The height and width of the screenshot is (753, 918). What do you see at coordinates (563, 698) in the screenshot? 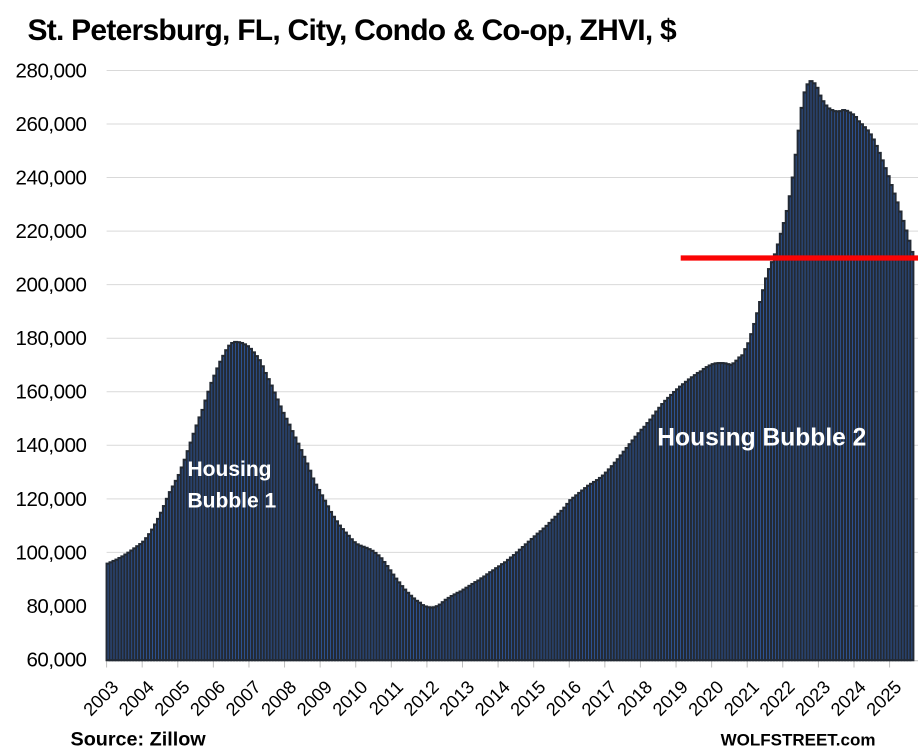
I see `svg-text: 2016` at bounding box center [563, 698].